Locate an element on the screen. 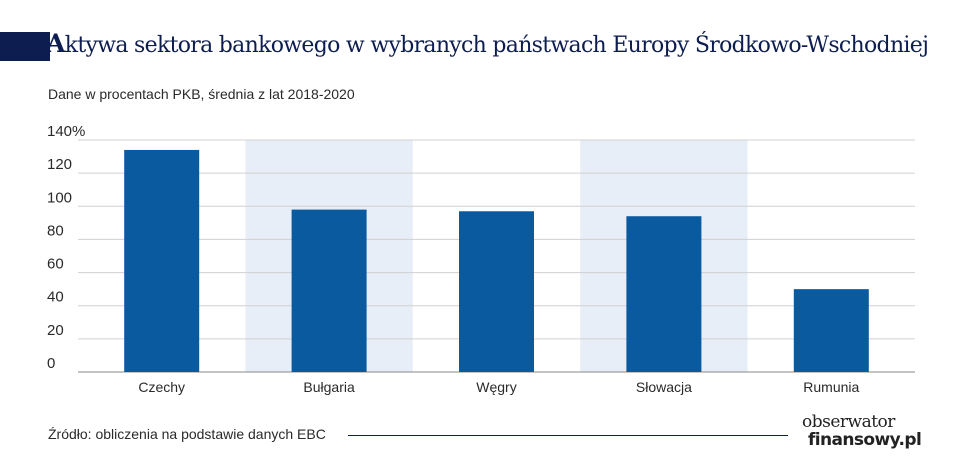 This screenshot has height=474, width=957. bar-węgry is located at coordinates (496, 291).